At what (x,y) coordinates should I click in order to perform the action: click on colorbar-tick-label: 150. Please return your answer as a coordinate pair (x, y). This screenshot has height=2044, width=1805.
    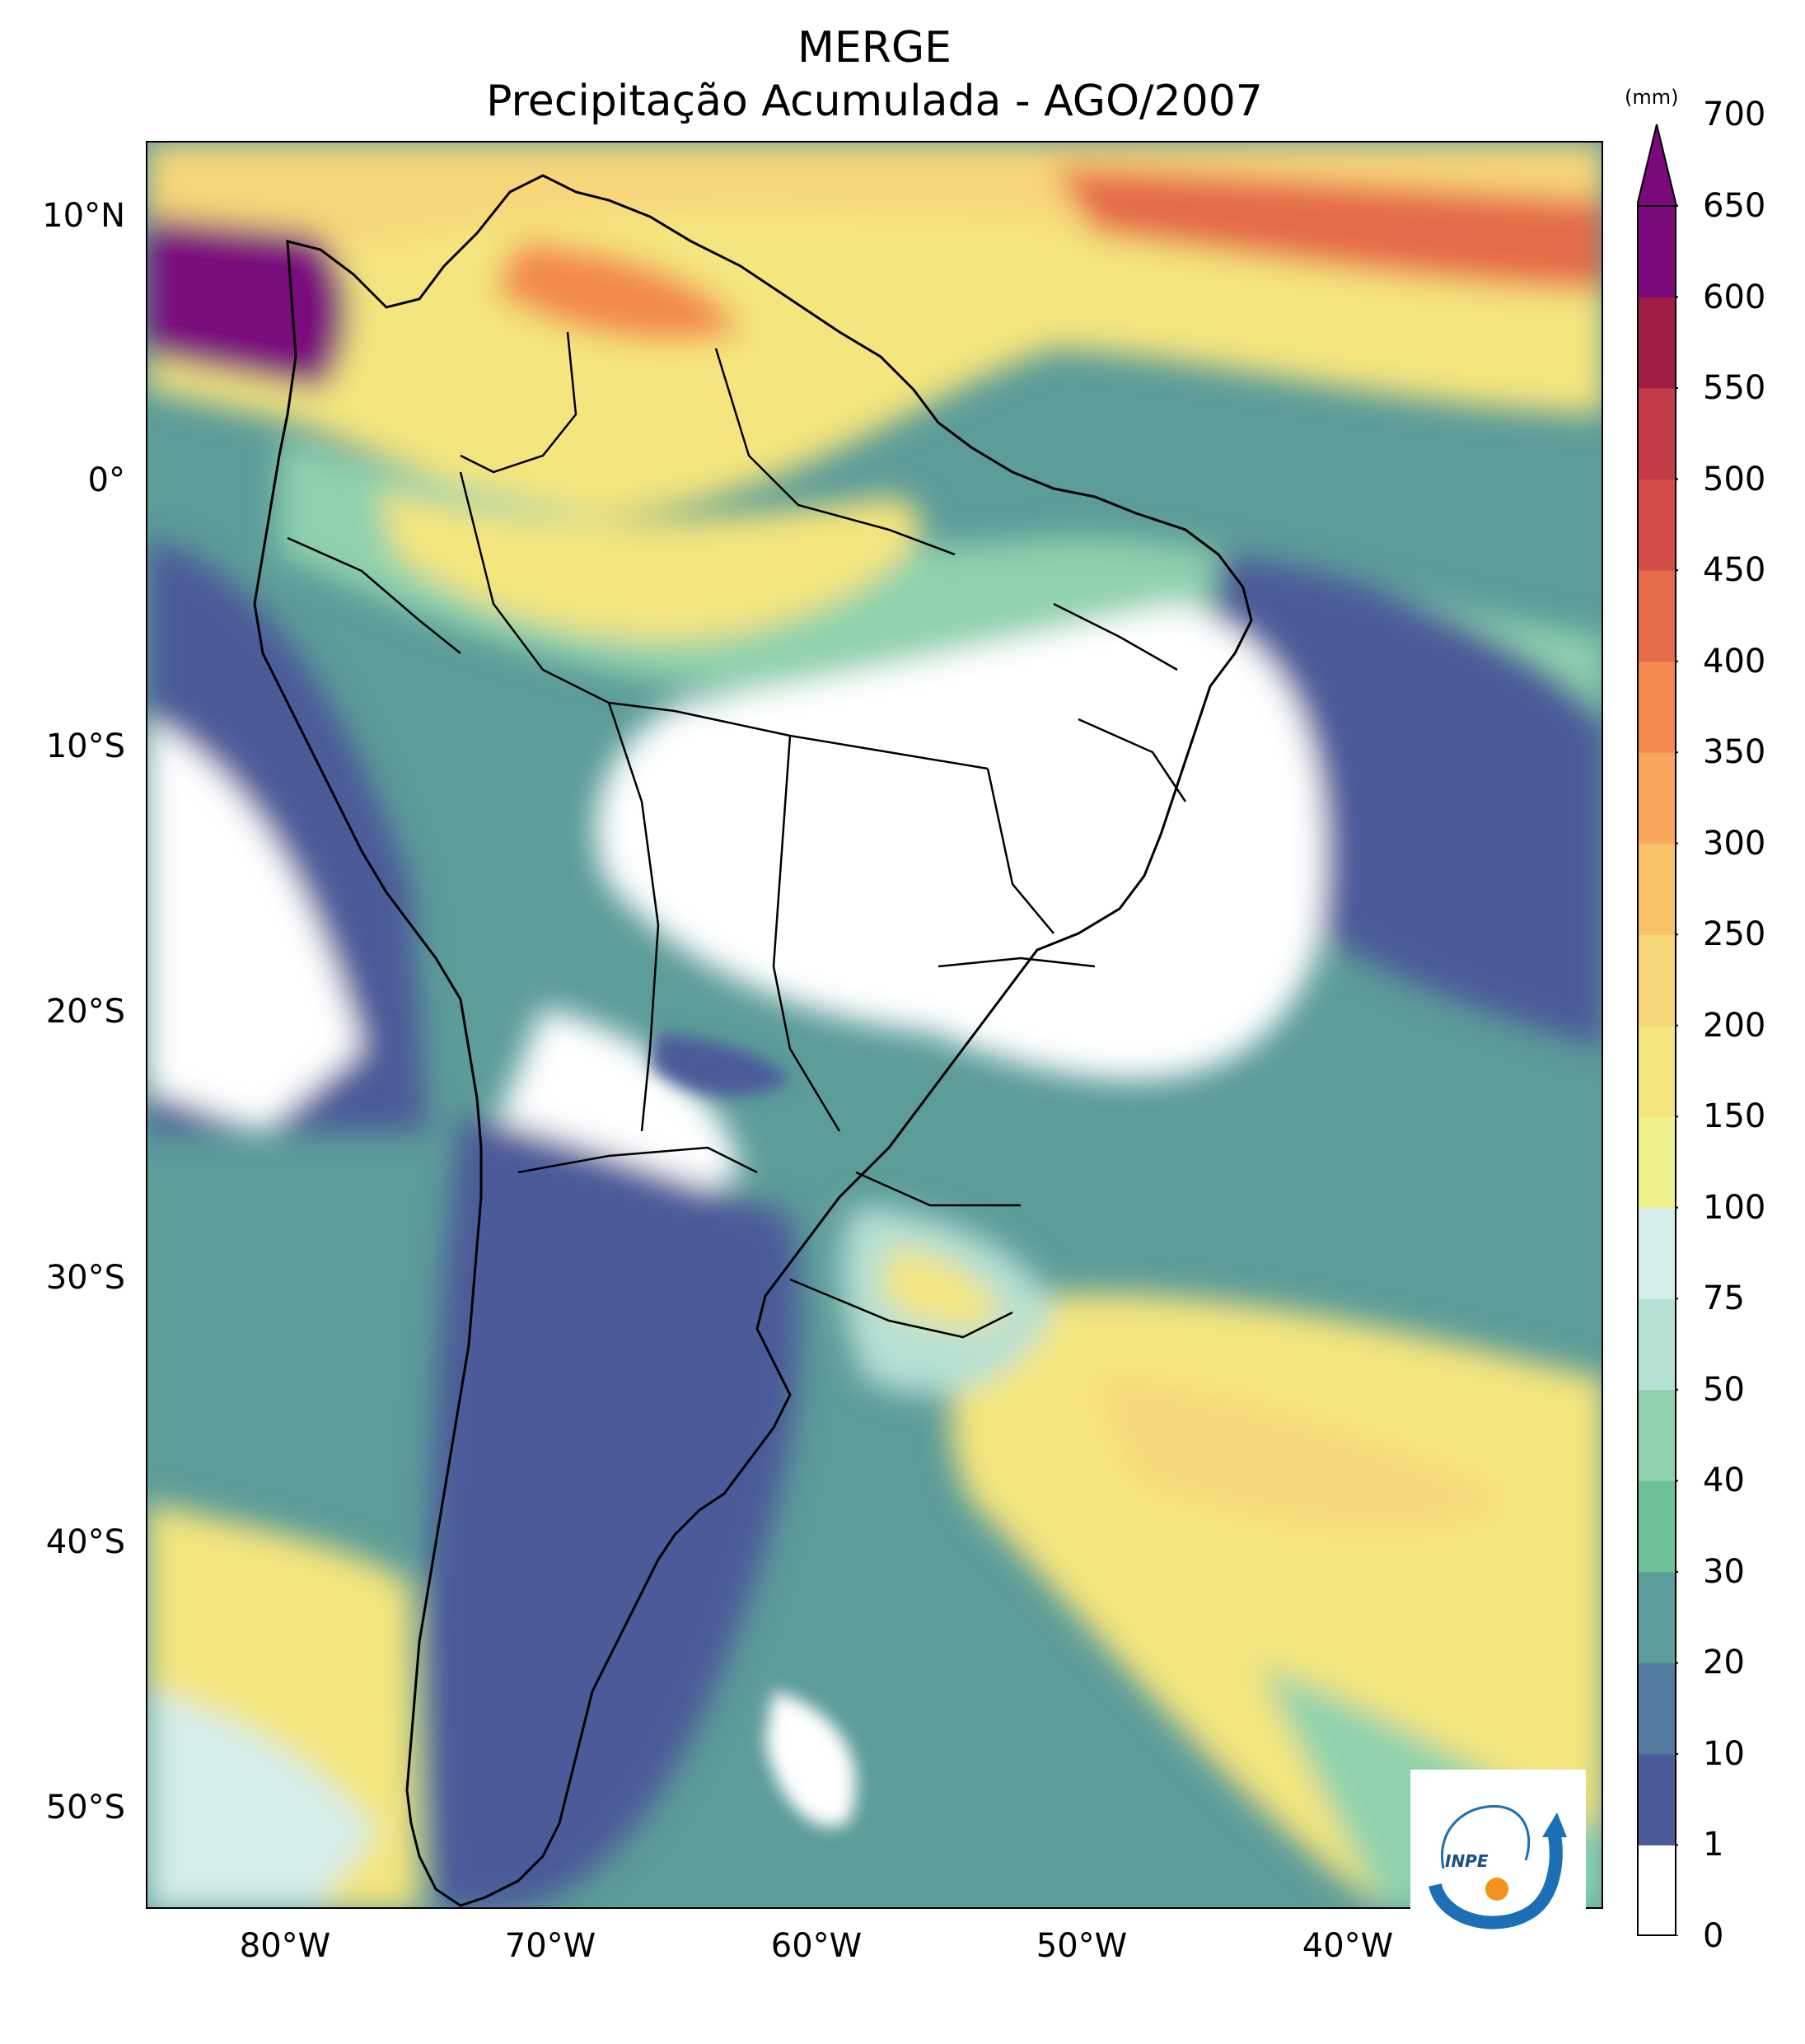
    Looking at the image, I should click on (1735, 1116).